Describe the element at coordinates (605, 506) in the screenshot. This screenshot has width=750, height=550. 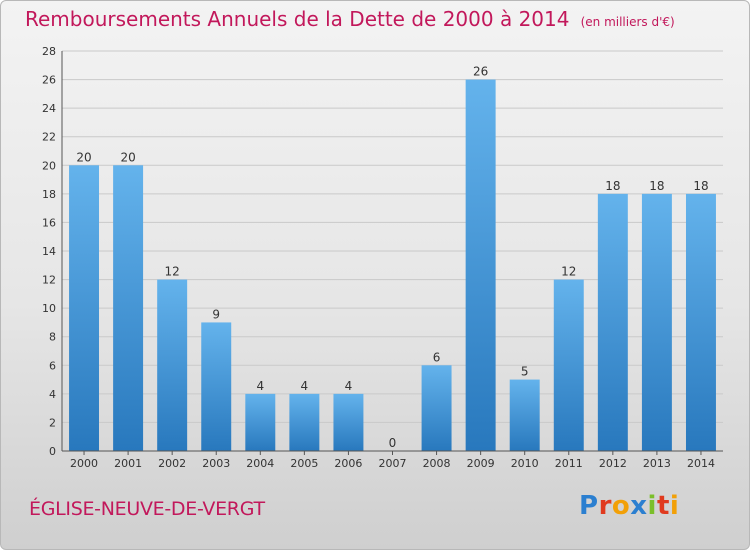
I see `logo-letter: r` at that location.